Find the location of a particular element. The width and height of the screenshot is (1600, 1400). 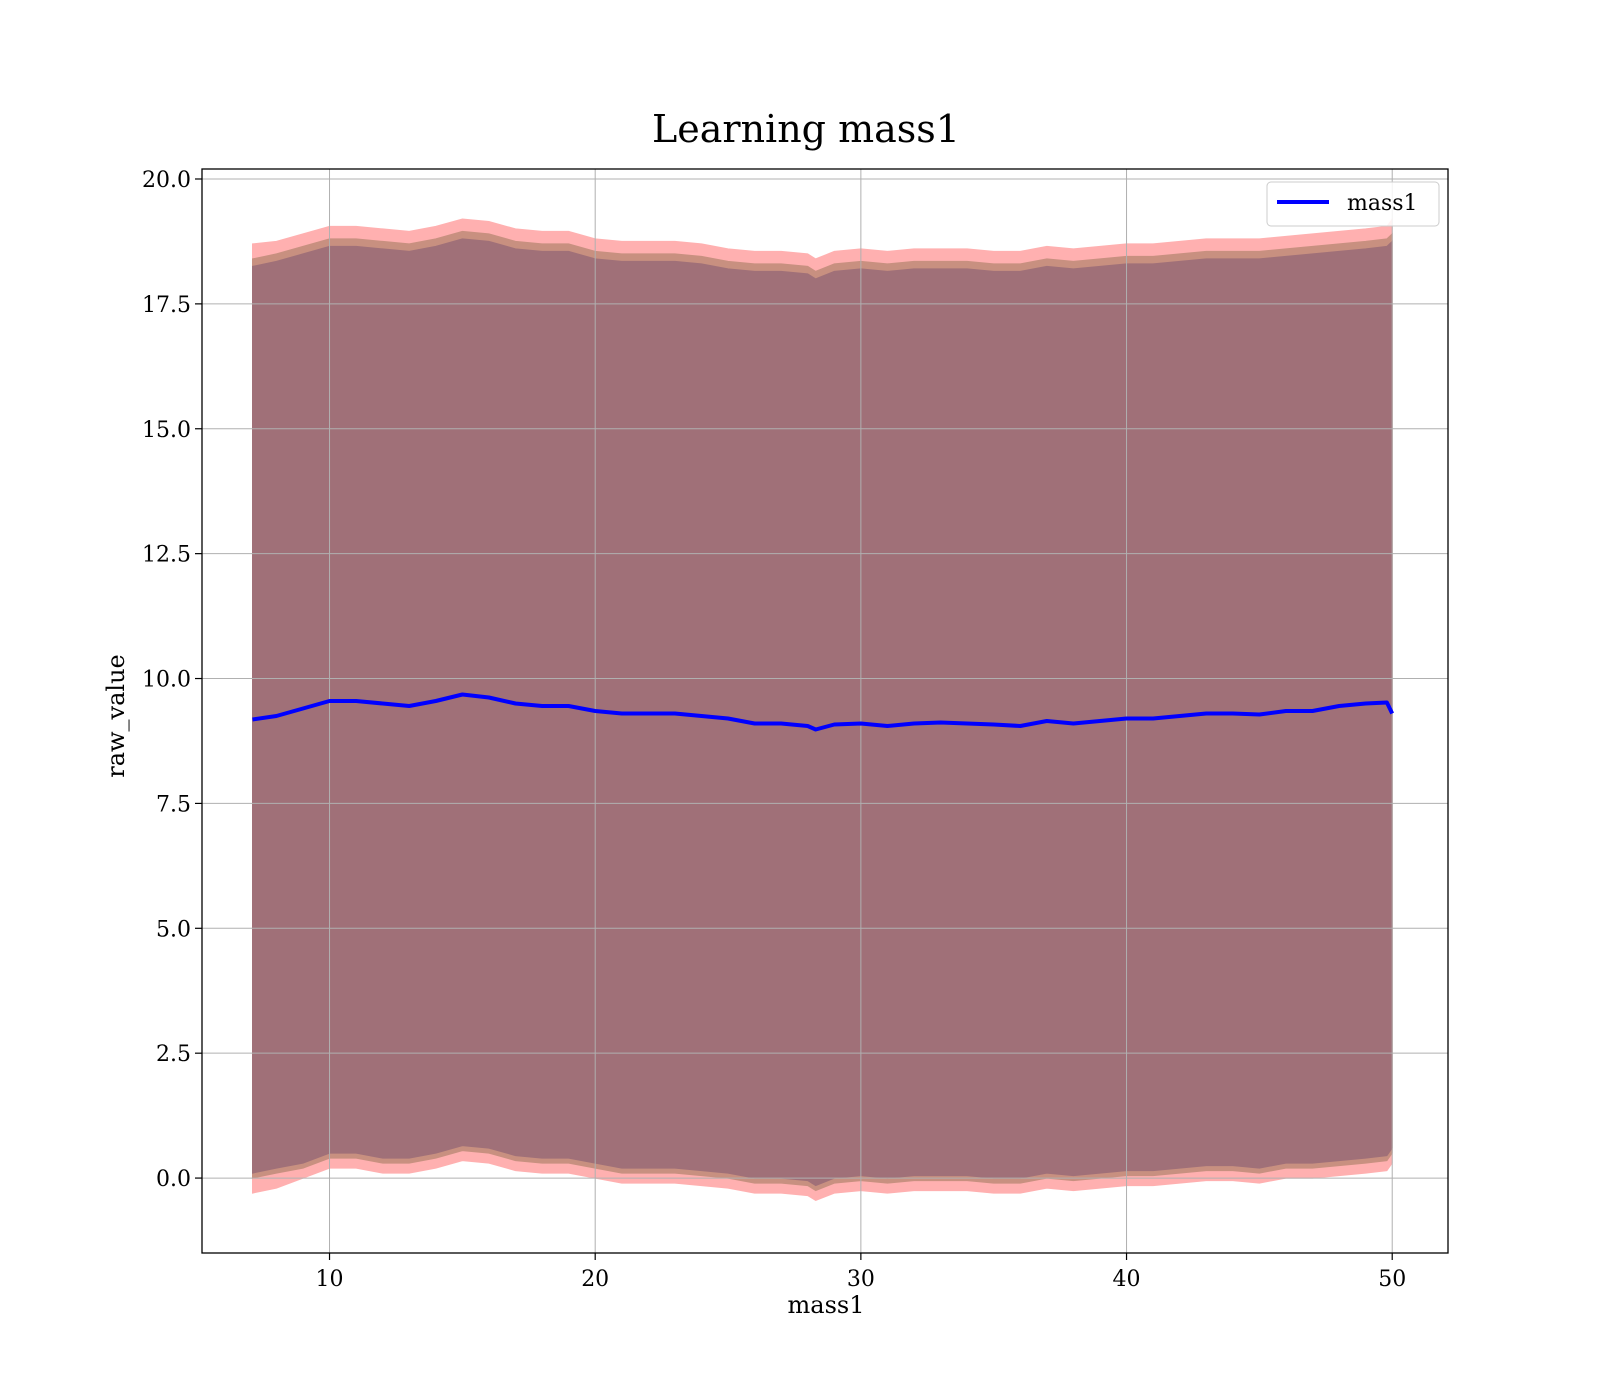

legend-box is located at coordinates (1353, 204).